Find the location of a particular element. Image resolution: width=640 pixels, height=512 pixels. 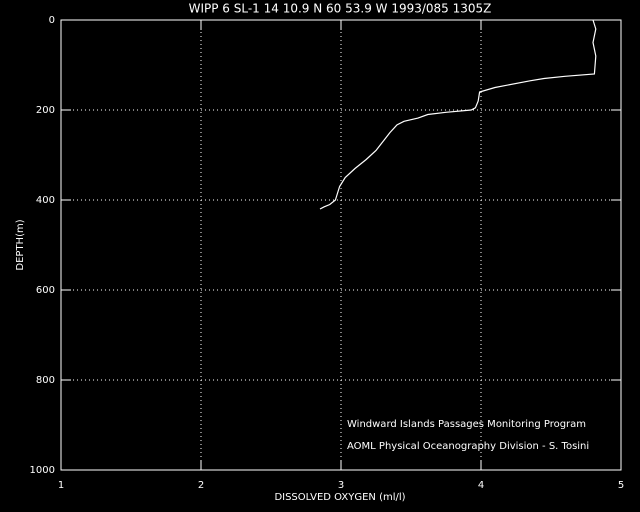

y-tick-label: 200 is located at coordinates (45, 110).